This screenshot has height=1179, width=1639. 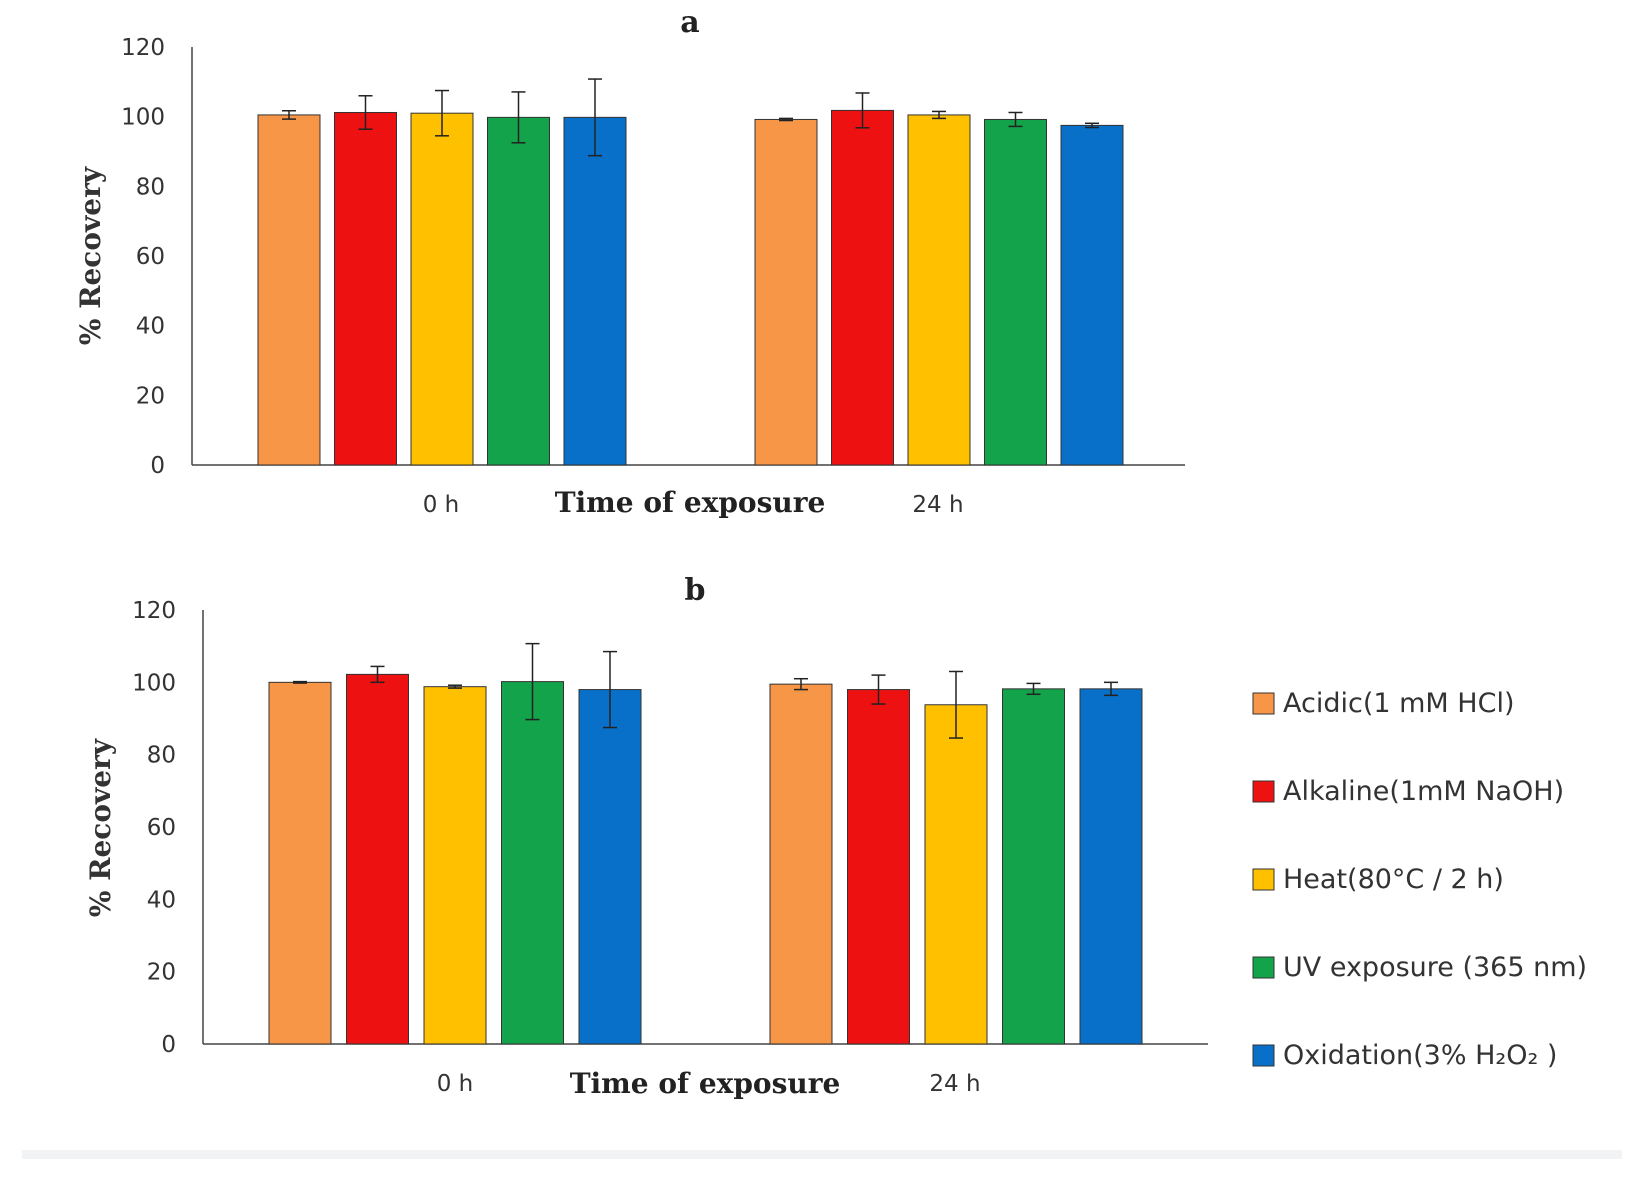 I want to click on bottom-divider-strip, so click(x=822, y=1154).